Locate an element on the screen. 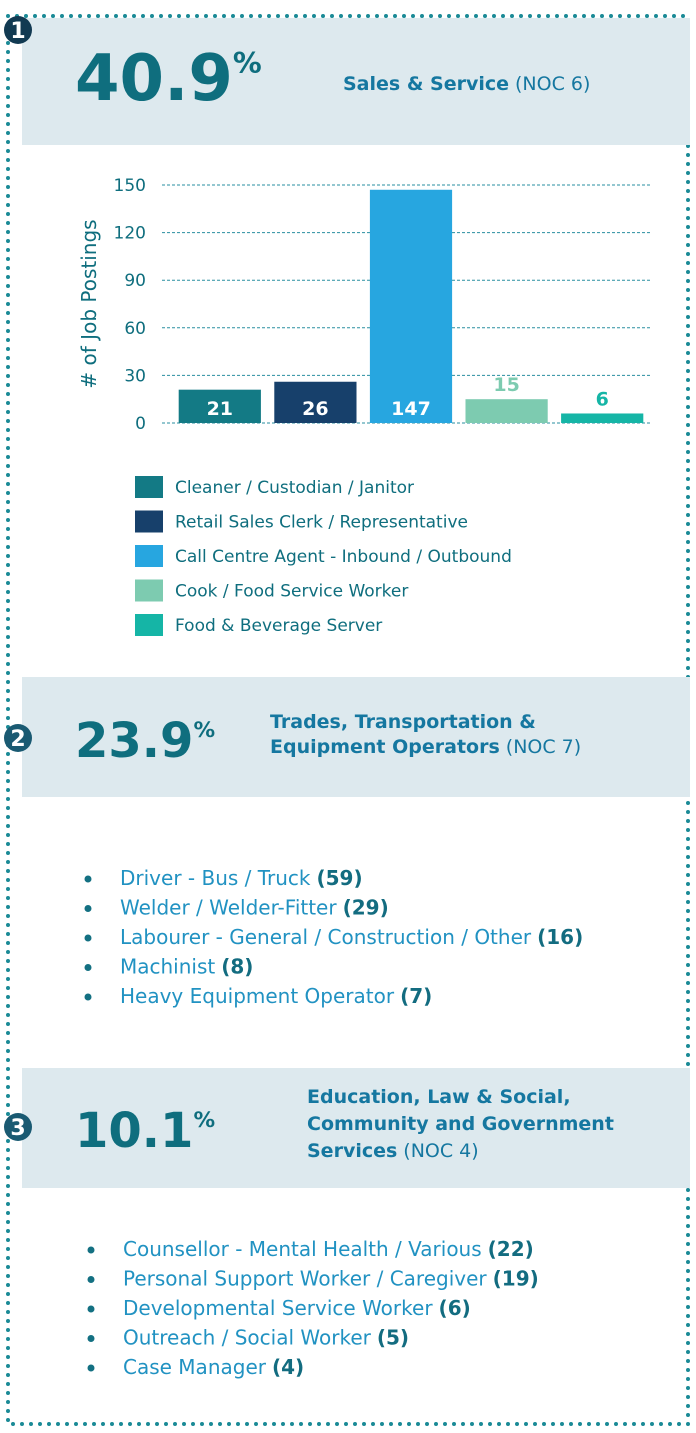  list-item: Developmental Service Worker (6) is located at coordinates (297, 1308).